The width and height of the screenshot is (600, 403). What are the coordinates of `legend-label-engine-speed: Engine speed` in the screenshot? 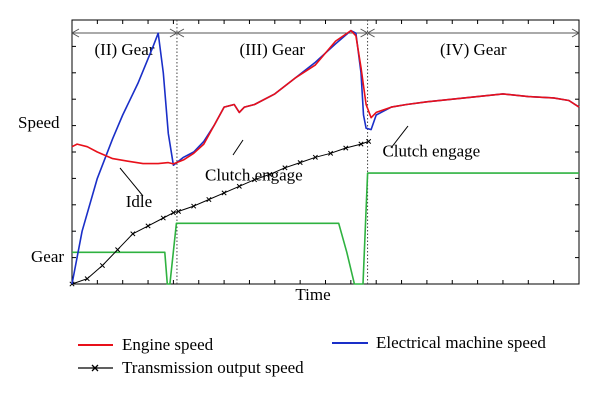 It's located at (168, 344).